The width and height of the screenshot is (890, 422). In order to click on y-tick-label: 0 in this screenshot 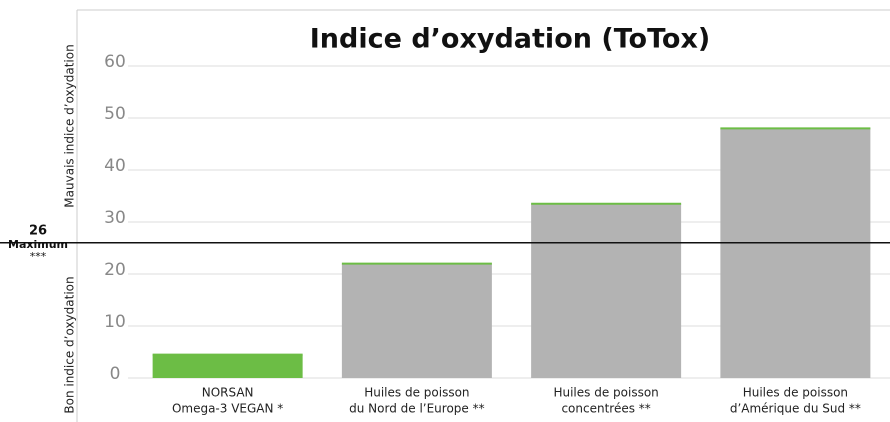, I will do `click(115, 374)`.